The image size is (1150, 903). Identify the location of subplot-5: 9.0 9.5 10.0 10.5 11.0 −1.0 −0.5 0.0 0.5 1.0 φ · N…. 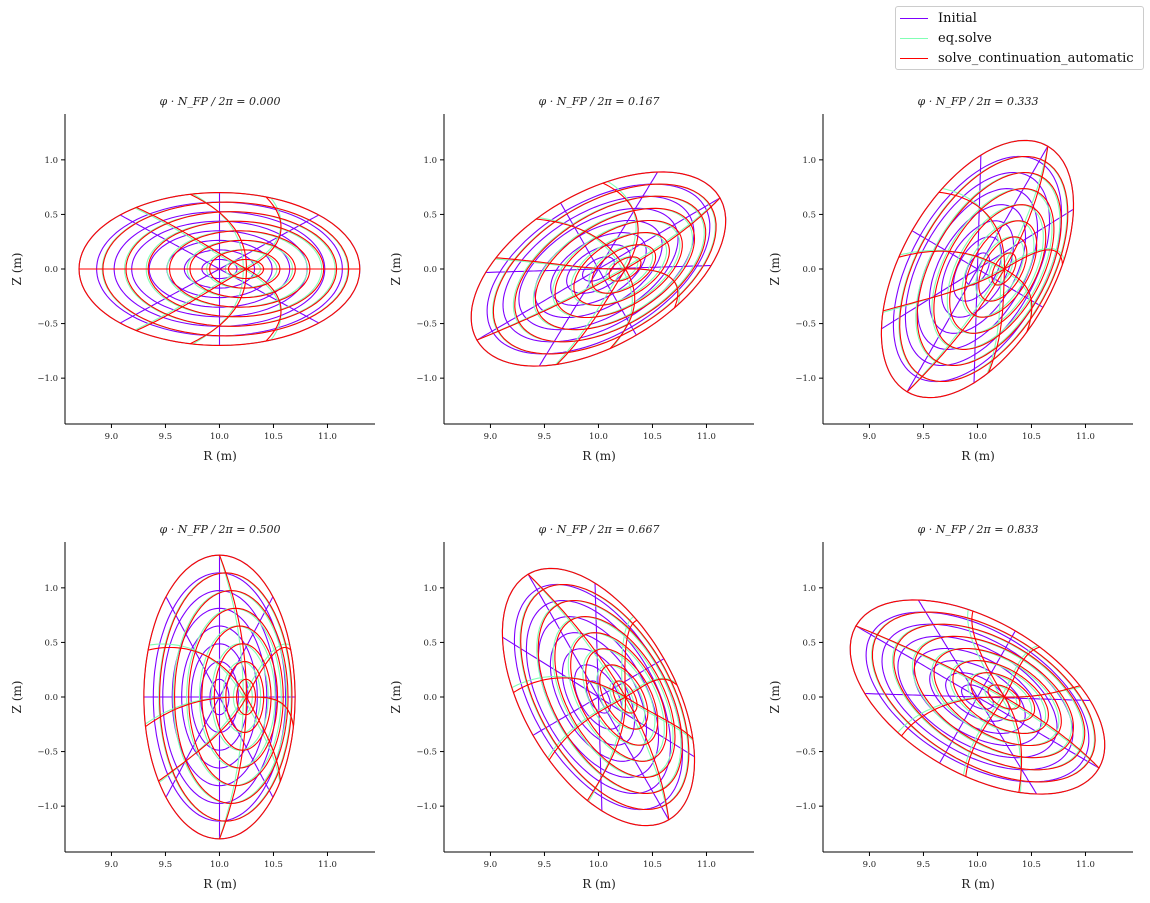
(950, 707).